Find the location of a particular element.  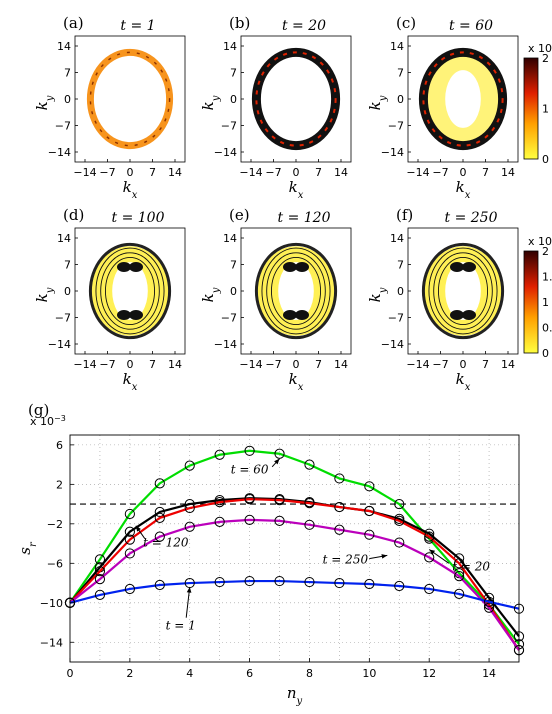

panel-label: (b) is located at coordinates (239, 23).